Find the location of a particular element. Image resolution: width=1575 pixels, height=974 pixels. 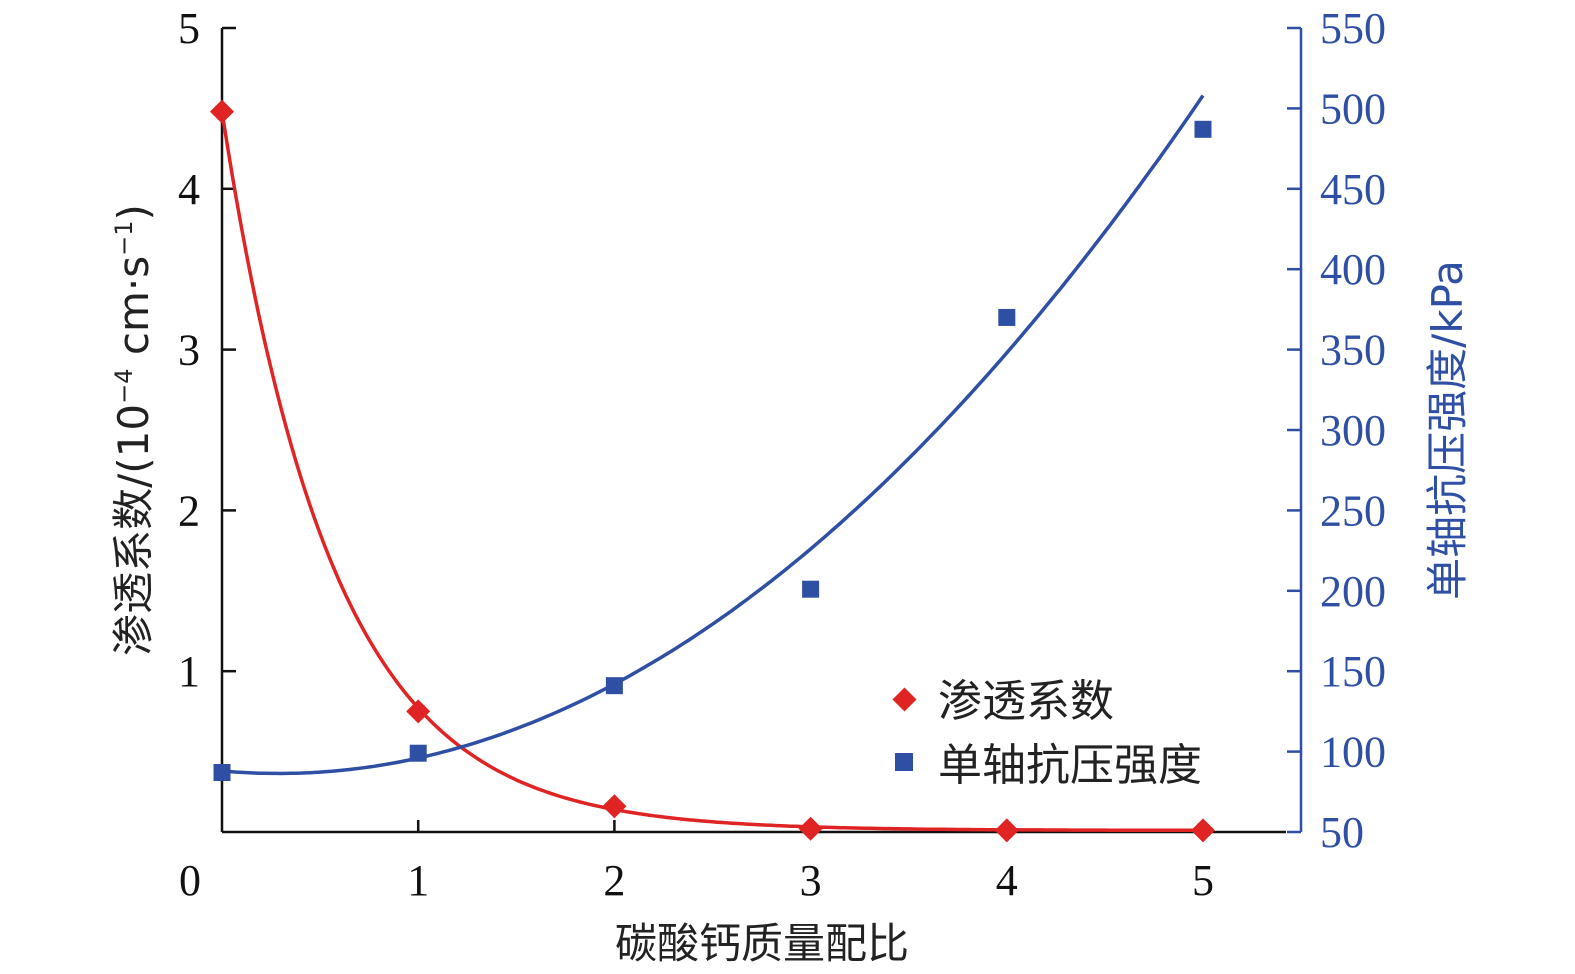

left-y-tick-label: 2 is located at coordinates (189, 510).